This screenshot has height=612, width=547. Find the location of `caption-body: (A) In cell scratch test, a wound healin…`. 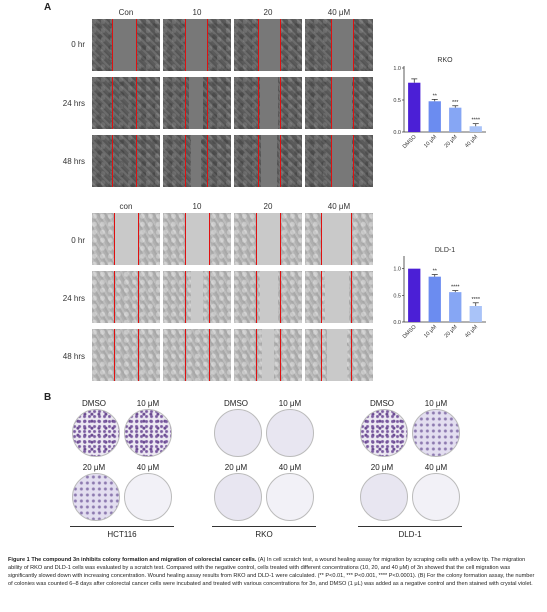

caption-body: (A) In cell scratch test, a wound healin… is located at coordinates (271, 572).